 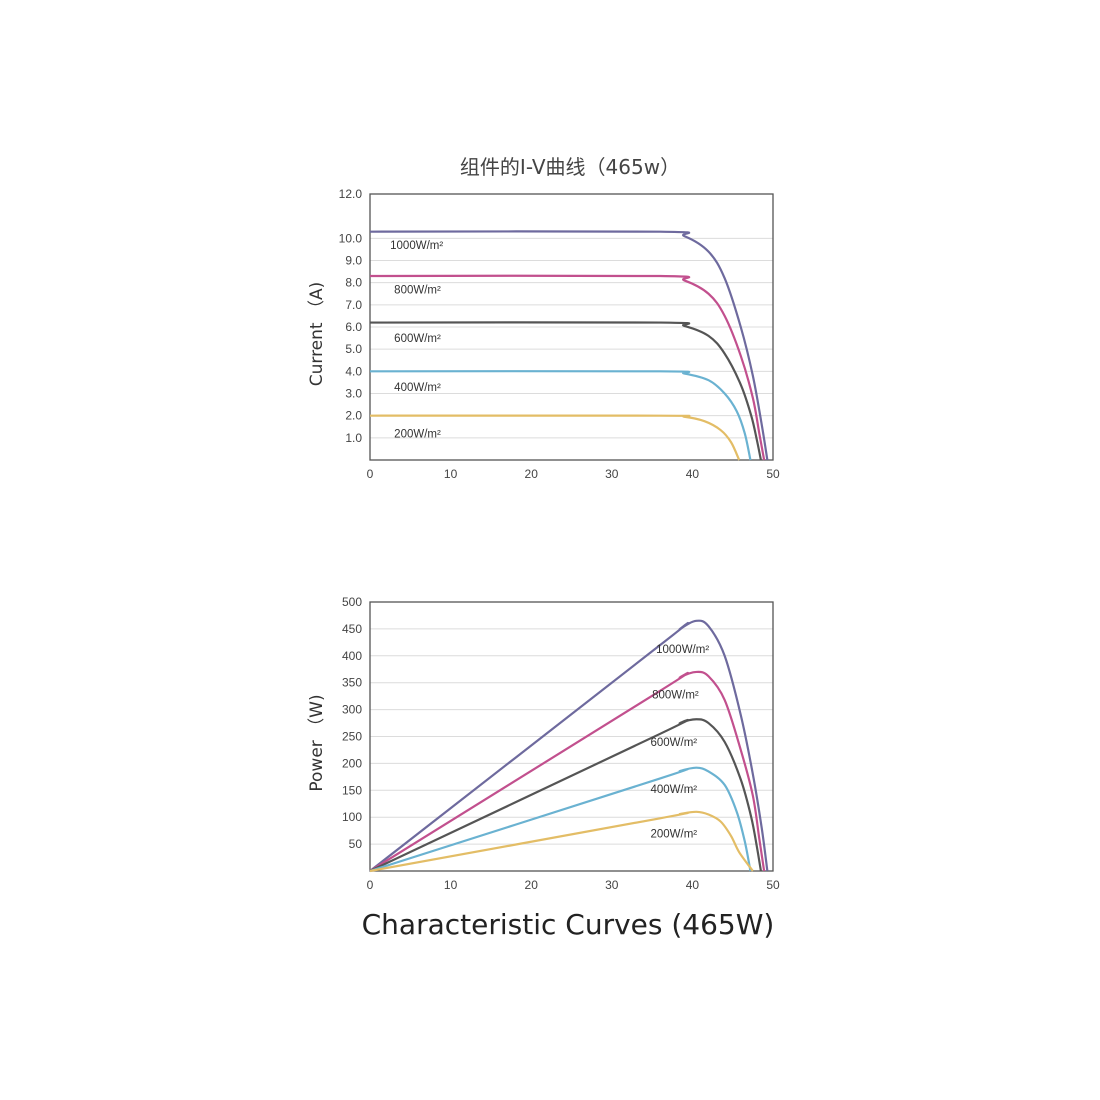 I want to click on y-axis-title: Power （W), so click(x=317, y=742).